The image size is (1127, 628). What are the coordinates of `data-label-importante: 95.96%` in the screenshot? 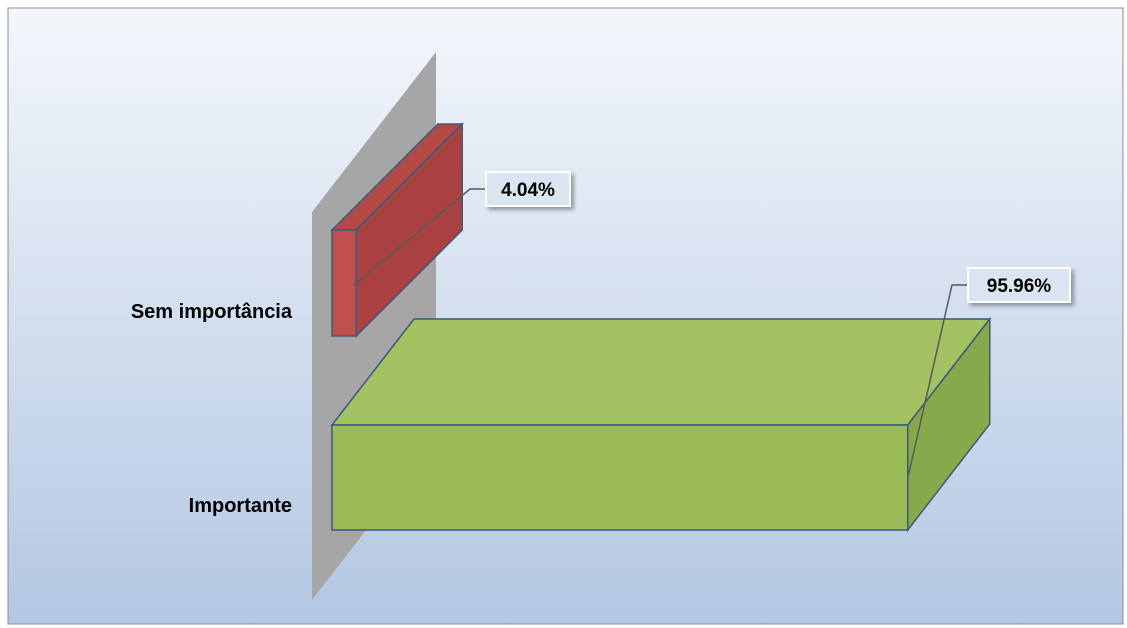 It's located at (989, 373).